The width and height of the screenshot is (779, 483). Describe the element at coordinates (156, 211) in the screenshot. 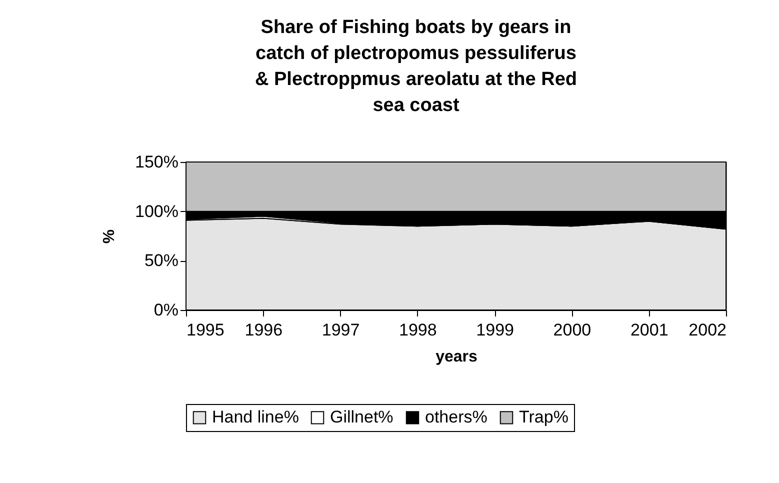

I see `y-tick-label: 100%` at that location.